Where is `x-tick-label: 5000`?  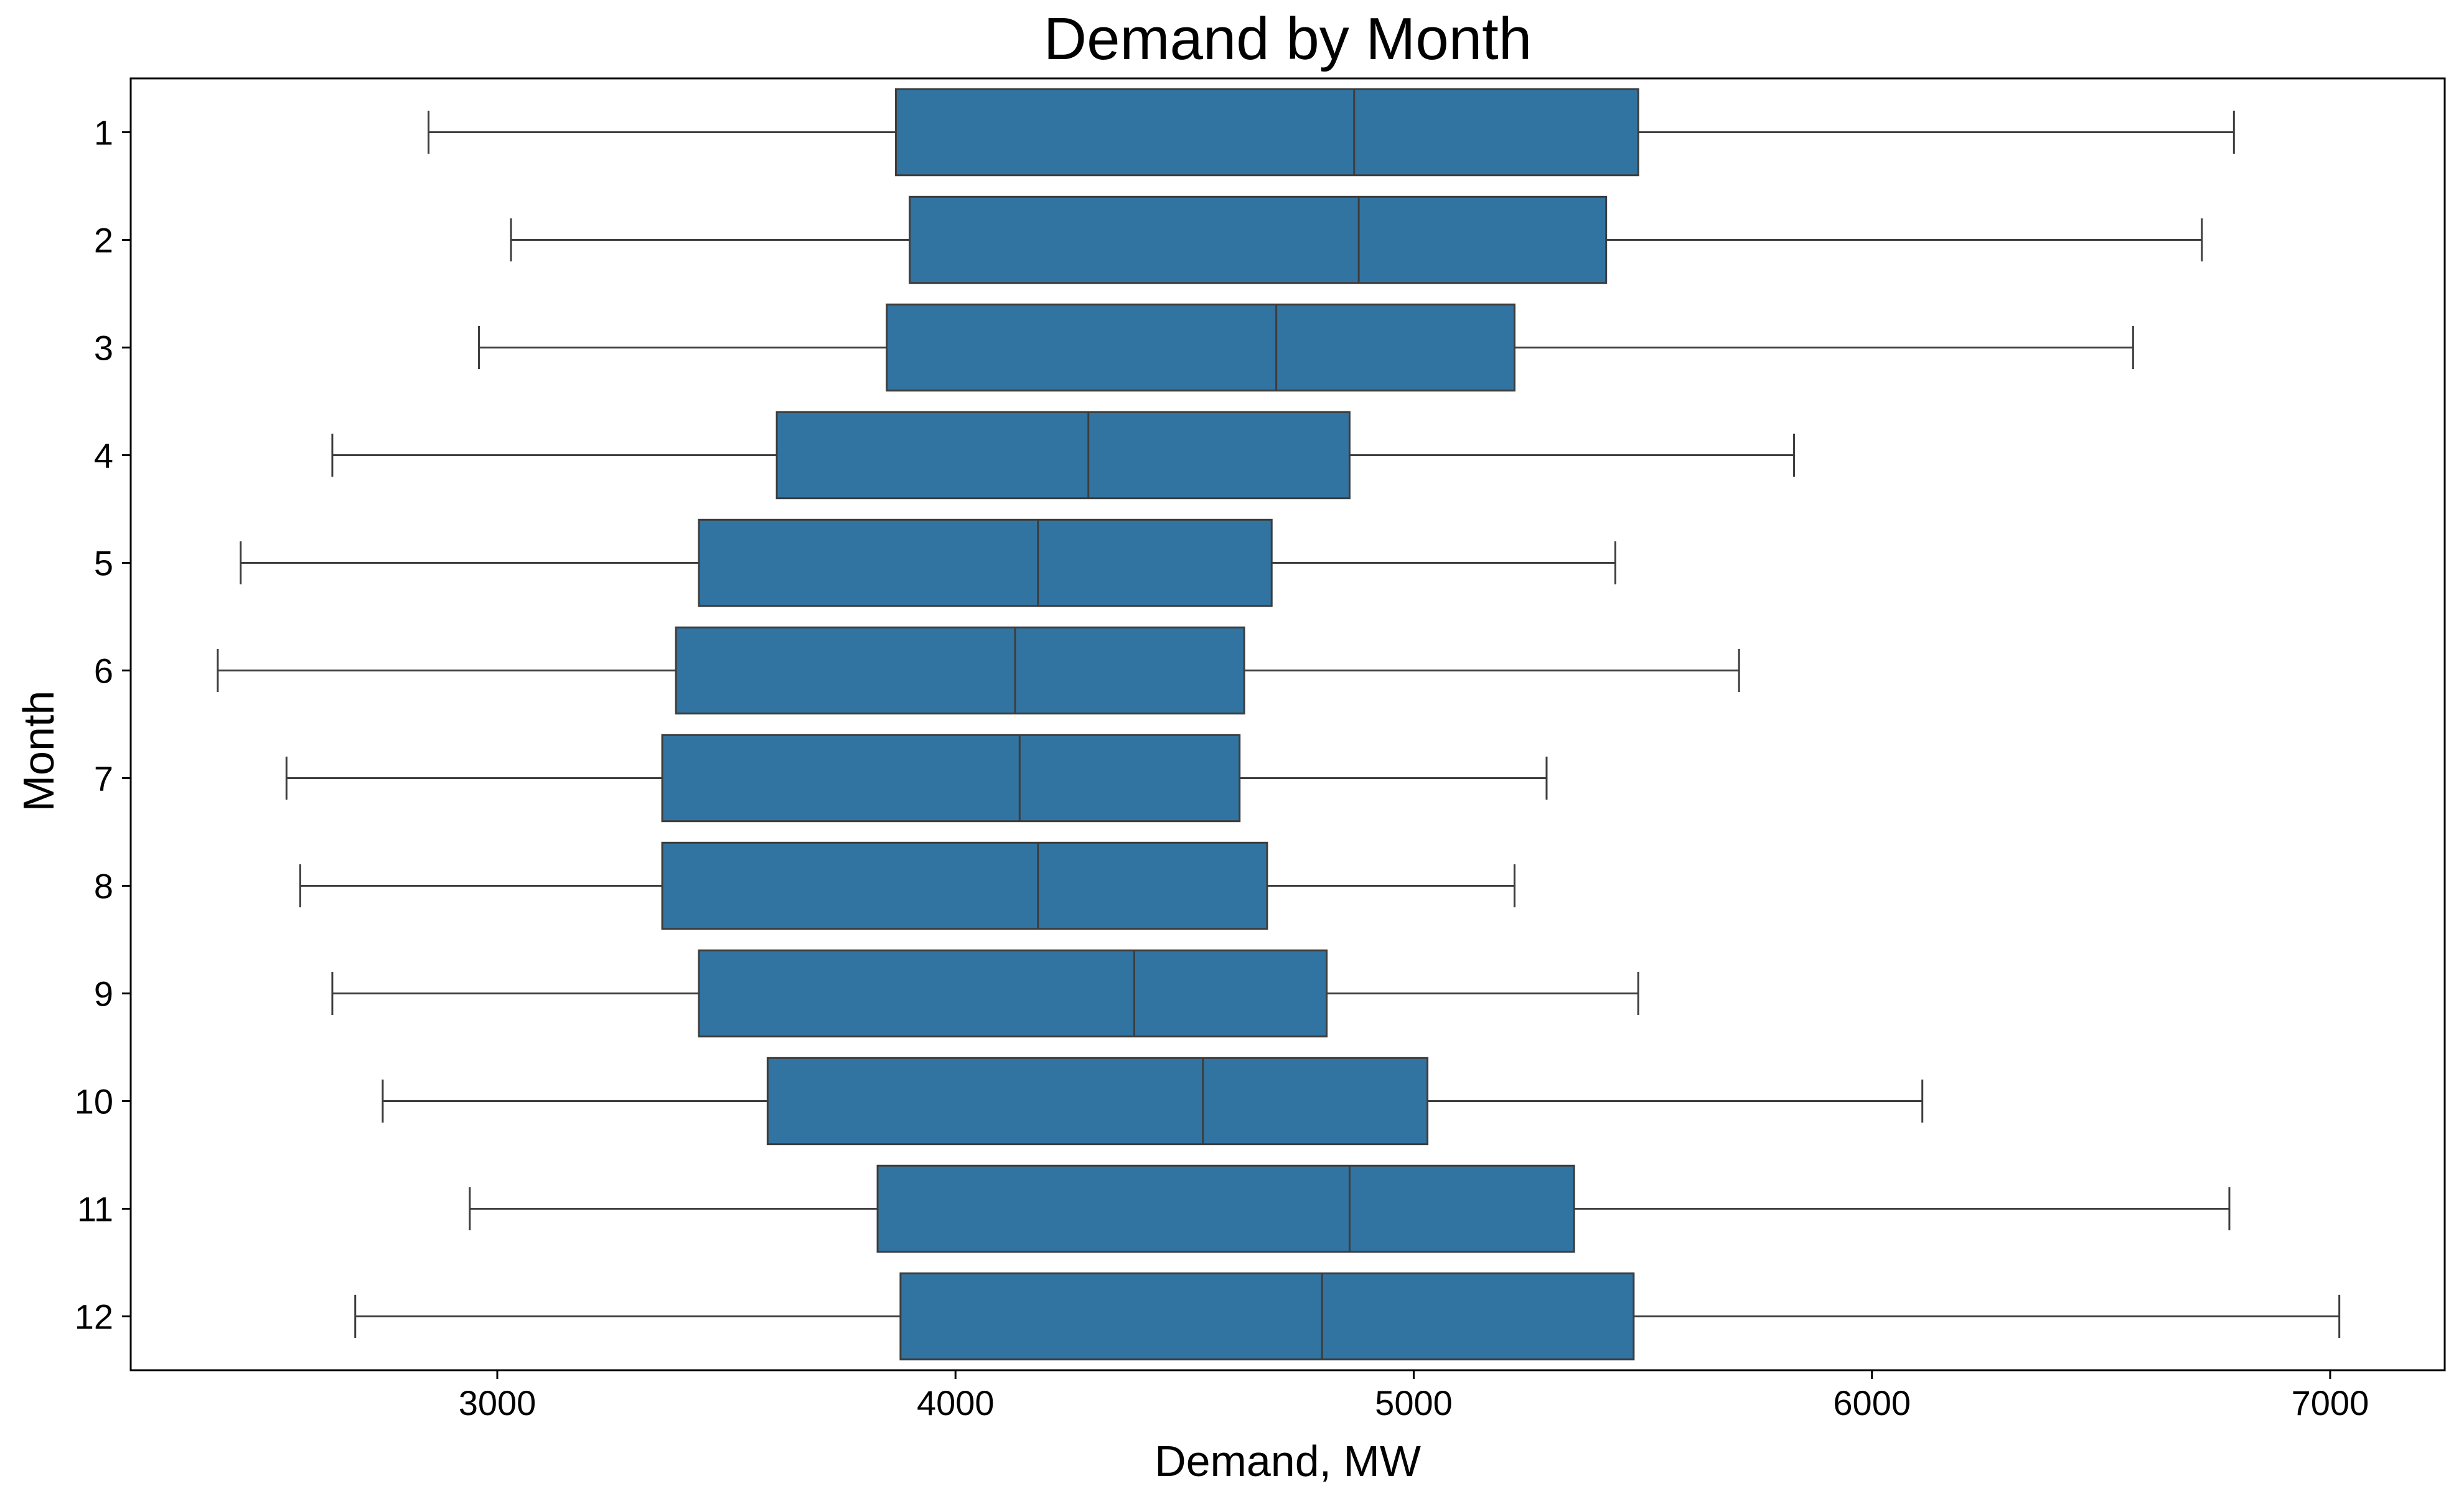 x-tick-label: 5000 is located at coordinates (1414, 1402).